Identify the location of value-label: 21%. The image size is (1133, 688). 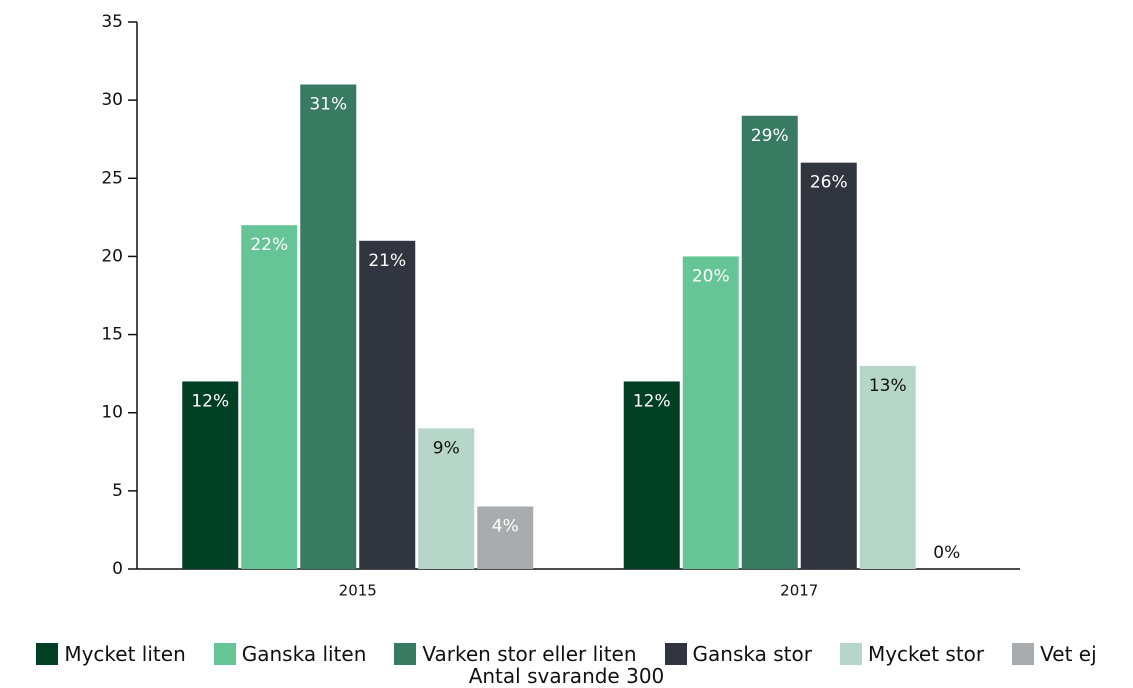
(387, 261).